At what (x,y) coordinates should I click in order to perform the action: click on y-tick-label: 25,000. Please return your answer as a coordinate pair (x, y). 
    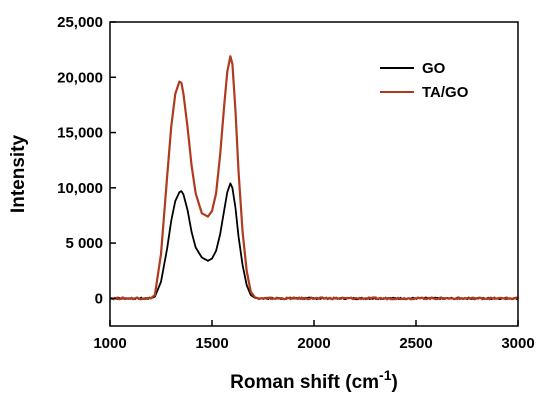
    Looking at the image, I should click on (80, 22).